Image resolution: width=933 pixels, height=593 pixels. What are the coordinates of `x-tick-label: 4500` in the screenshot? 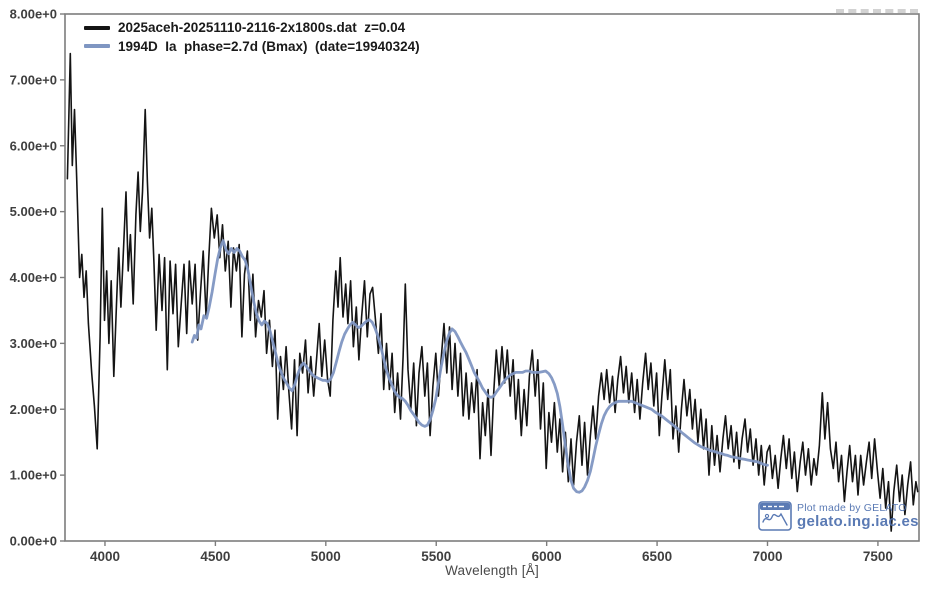 It's located at (215, 556).